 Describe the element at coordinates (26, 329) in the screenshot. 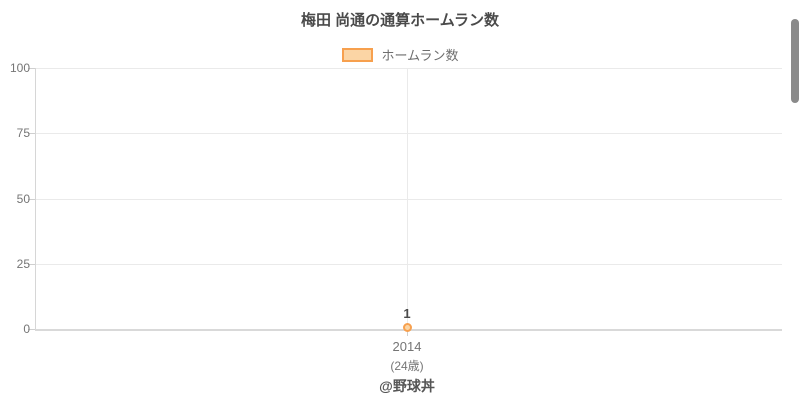

I see `y-tick-label-0: 0` at that location.